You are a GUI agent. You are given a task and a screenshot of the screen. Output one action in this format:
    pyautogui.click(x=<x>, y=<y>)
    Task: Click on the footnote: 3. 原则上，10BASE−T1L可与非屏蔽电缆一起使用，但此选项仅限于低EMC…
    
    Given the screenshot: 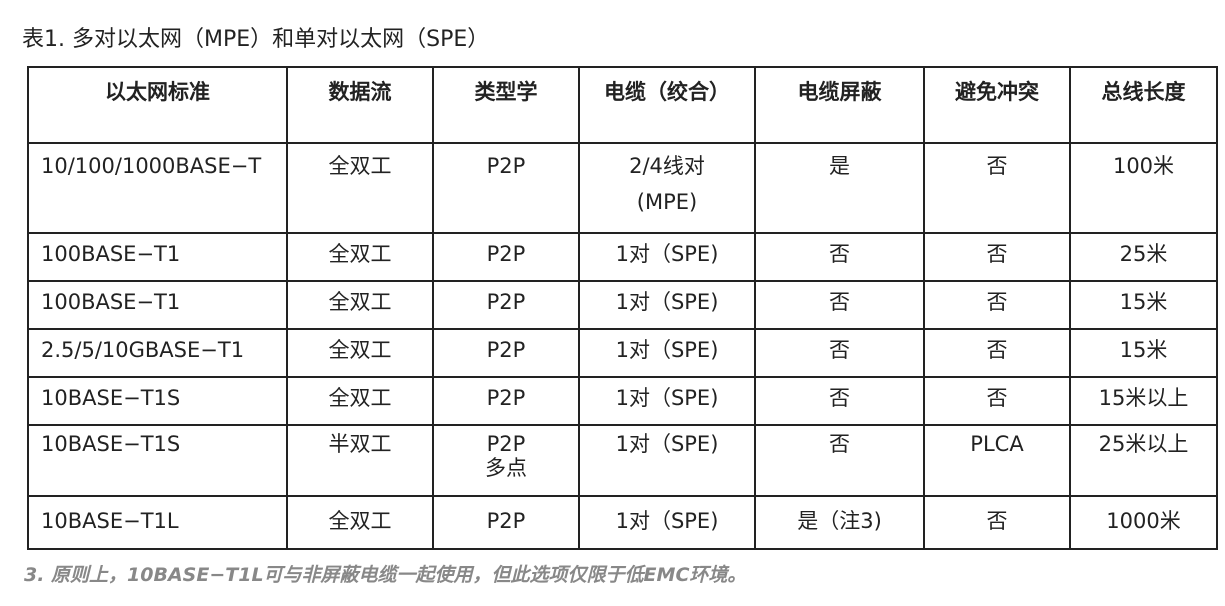 What is the action you would take?
    pyautogui.click(x=385, y=575)
    